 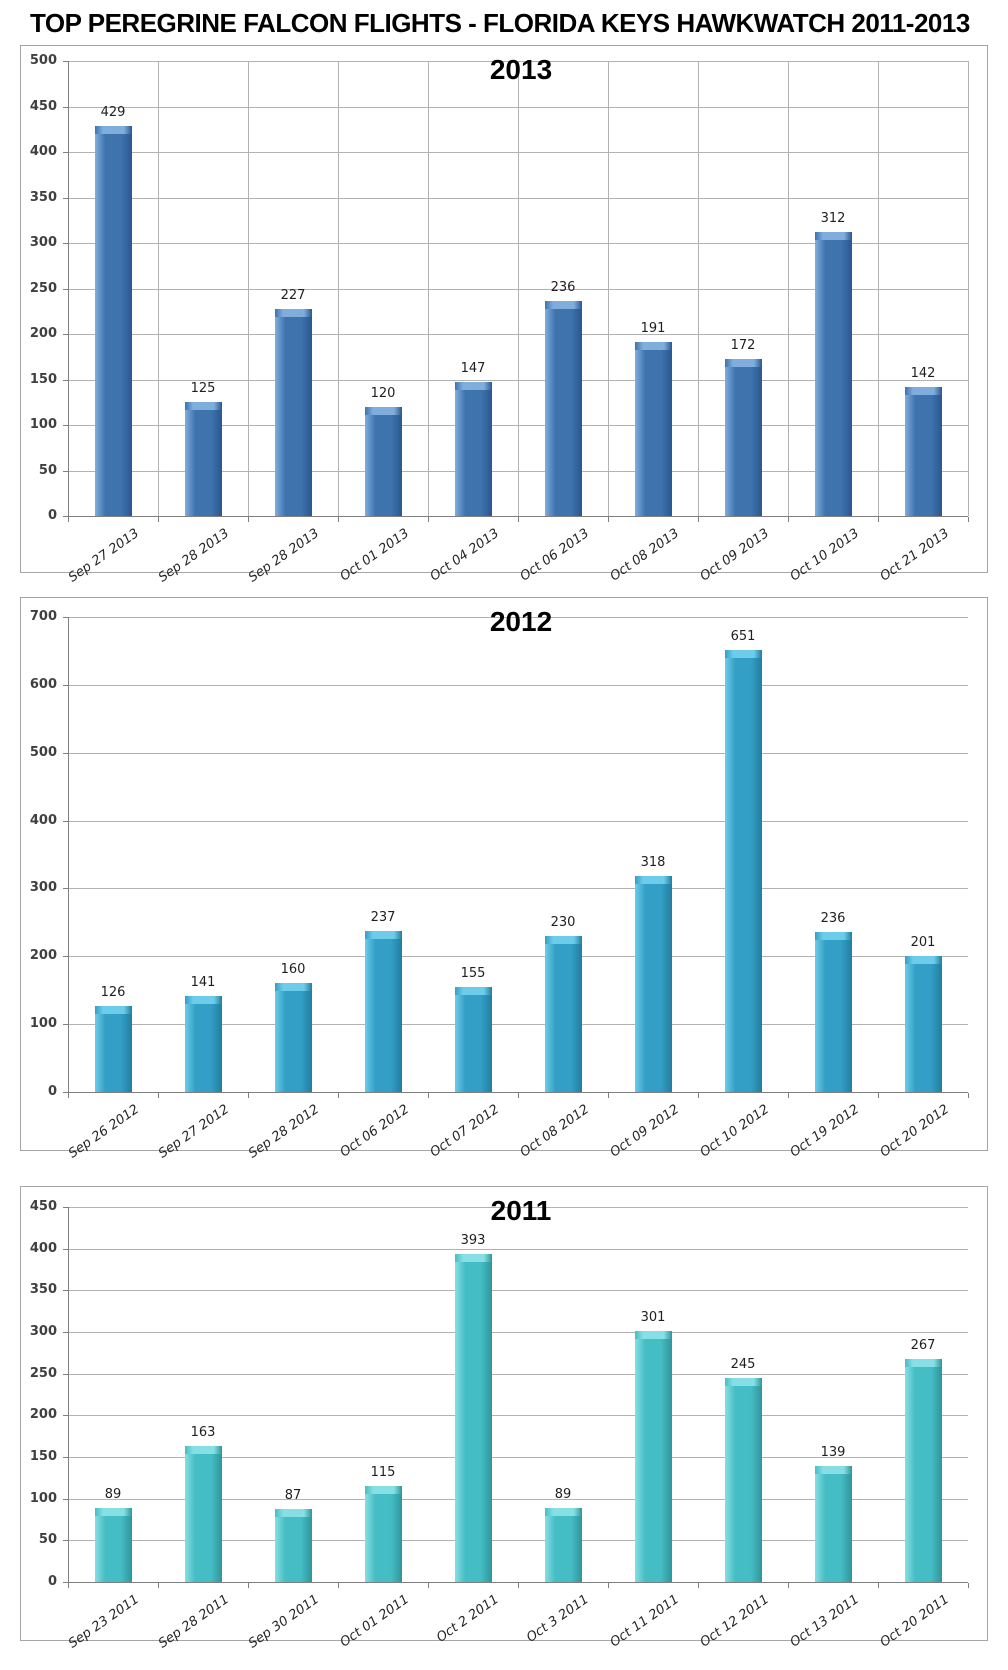 I want to click on y-axis-label: 500, so click(x=43, y=60).